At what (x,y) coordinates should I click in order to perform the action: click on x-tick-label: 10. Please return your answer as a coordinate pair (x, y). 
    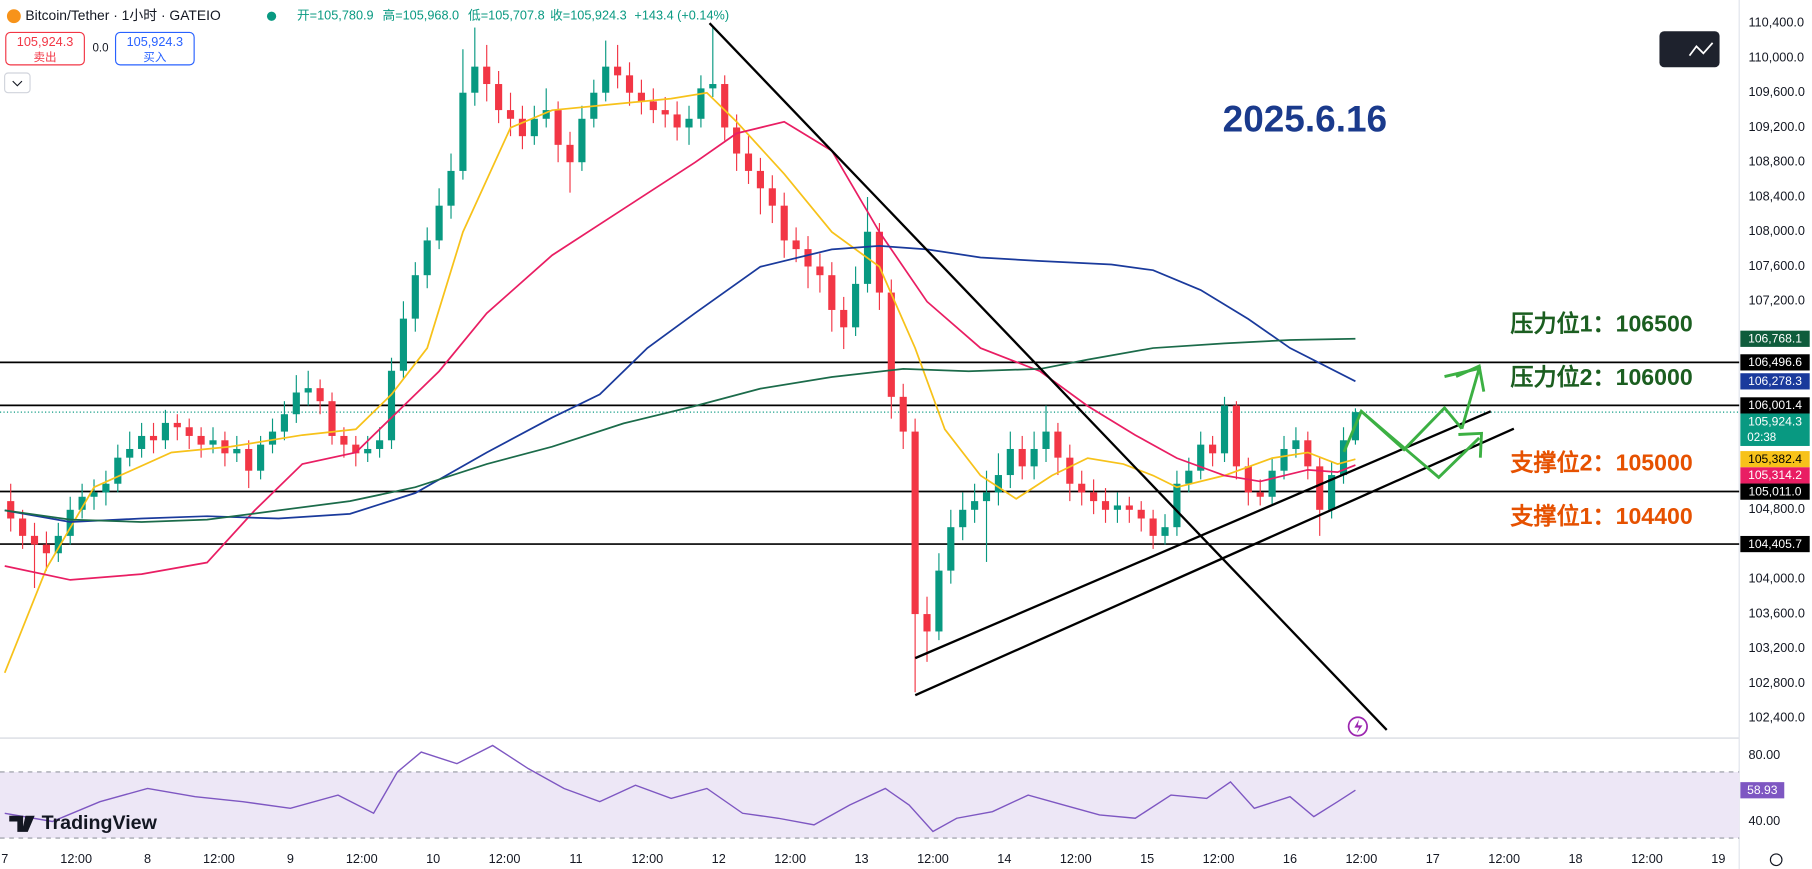
    Looking at the image, I should click on (433, 858).